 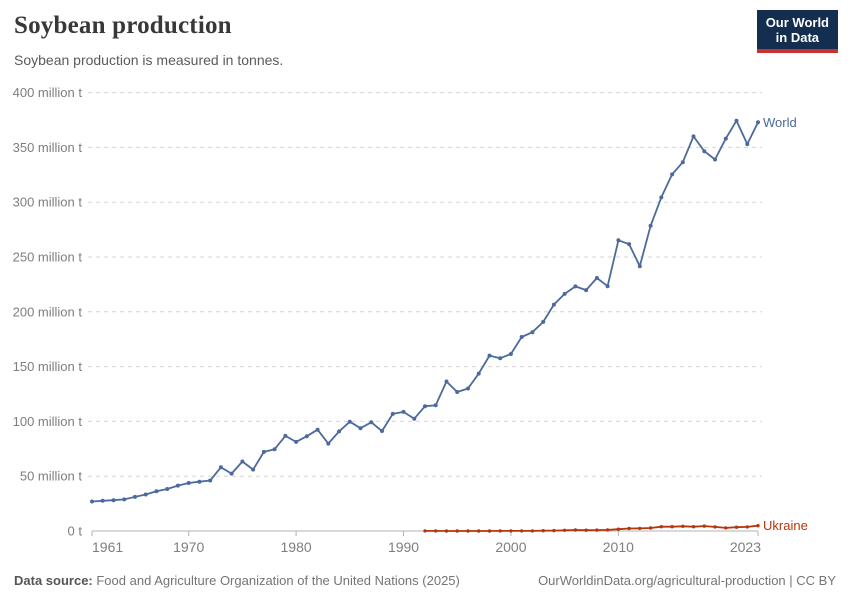 I want to click on ukraine-line-series, so click(x=591, y=528).